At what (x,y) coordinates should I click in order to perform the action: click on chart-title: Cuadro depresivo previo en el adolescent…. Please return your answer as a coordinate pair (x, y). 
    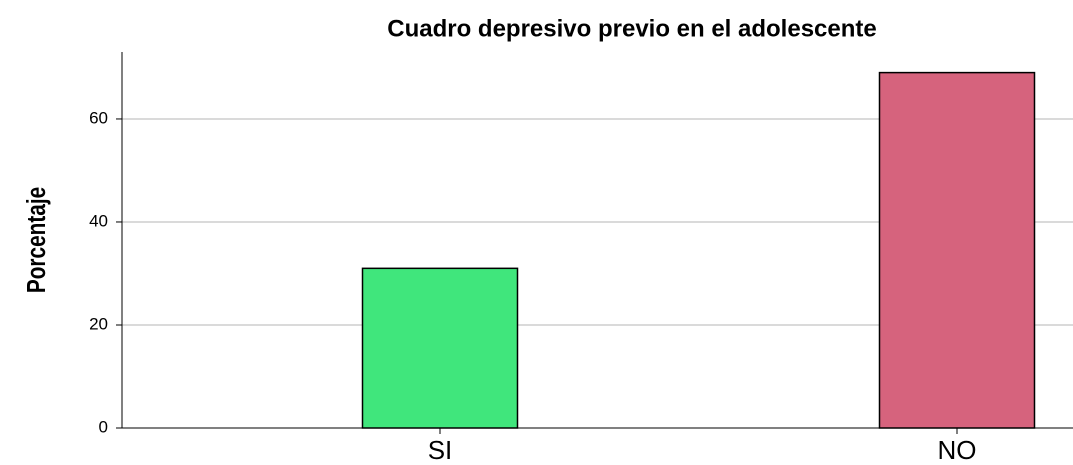
    Looking at the image, I should click on (632, 28).